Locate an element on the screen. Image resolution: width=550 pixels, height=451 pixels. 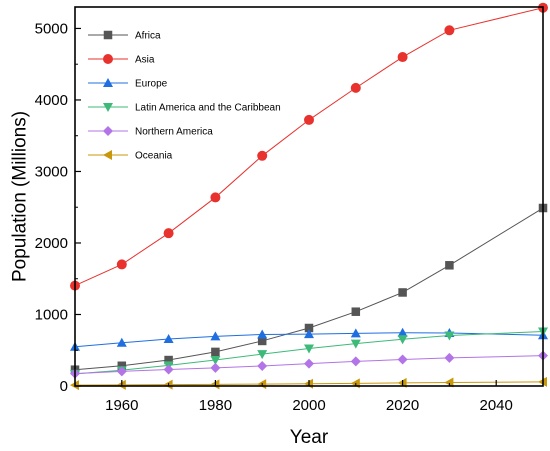
legend-item: Latin America and the Caribbean is located at coordinates (184, 108).